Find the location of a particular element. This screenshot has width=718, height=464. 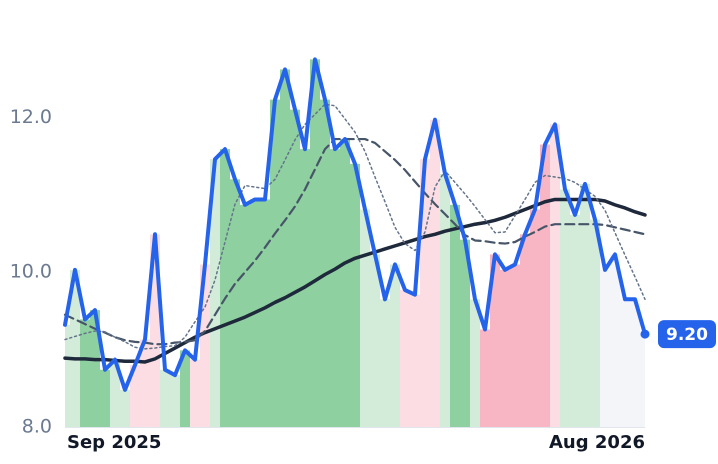

y-tick-label: 8.0 is located at coordinates (37, 427).